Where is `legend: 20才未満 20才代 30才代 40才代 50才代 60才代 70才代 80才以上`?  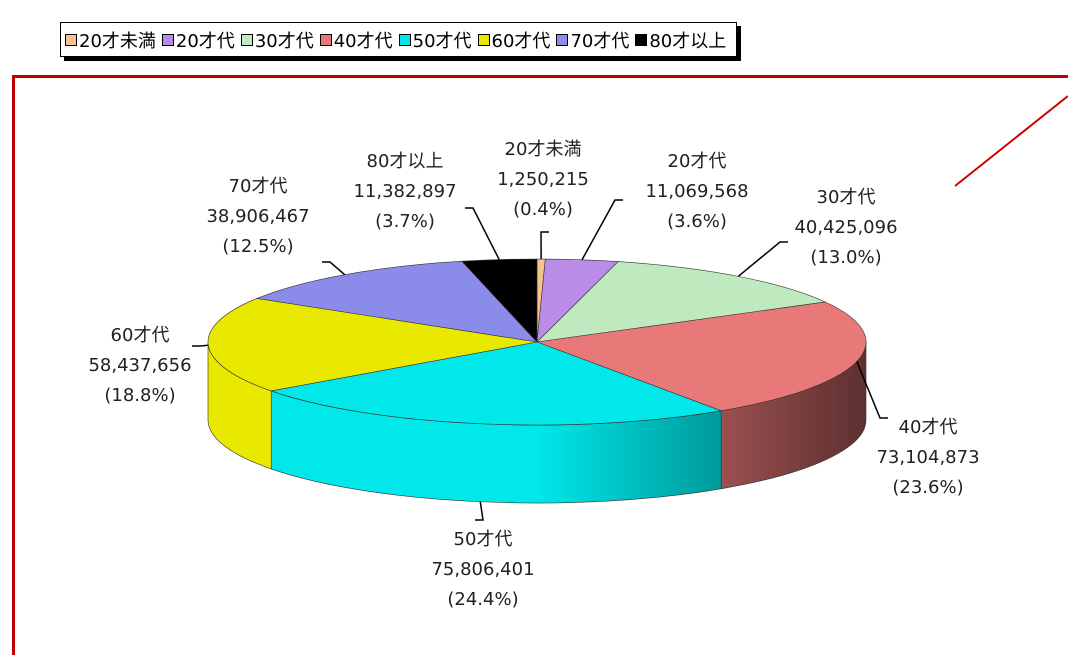
legend: 20才未満 20才代 30才代 40才代 50才代 60才代 70才代 80才以上 is located at coordinates (399, 39).